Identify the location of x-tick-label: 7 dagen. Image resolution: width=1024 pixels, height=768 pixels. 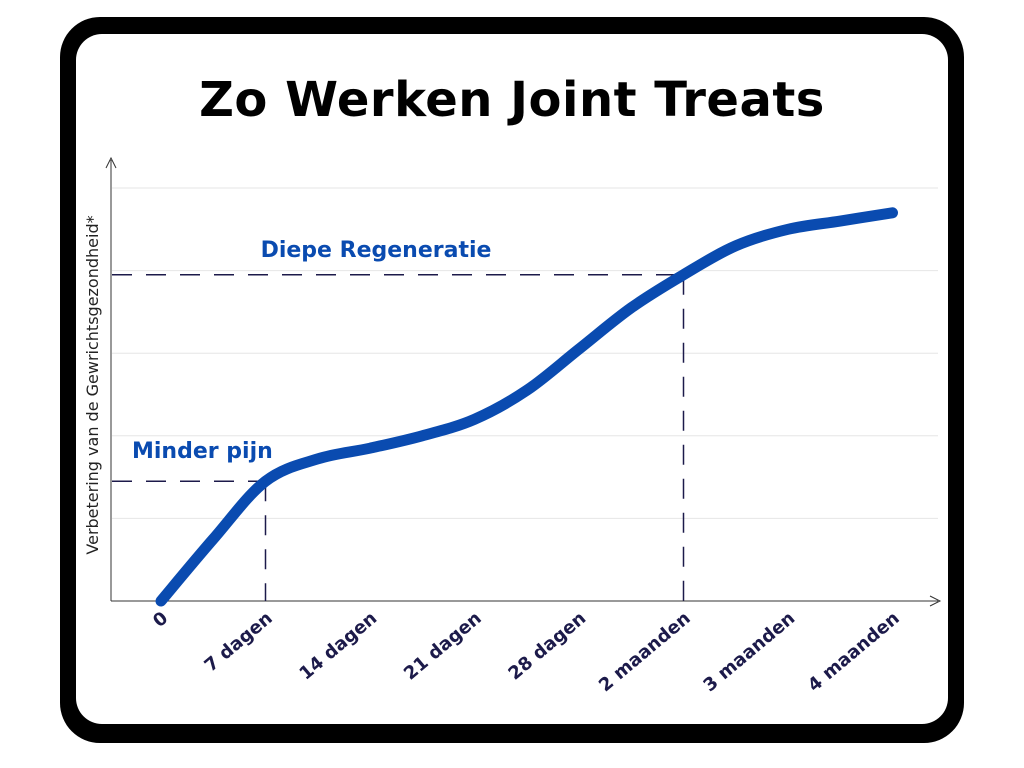
(239, 642).